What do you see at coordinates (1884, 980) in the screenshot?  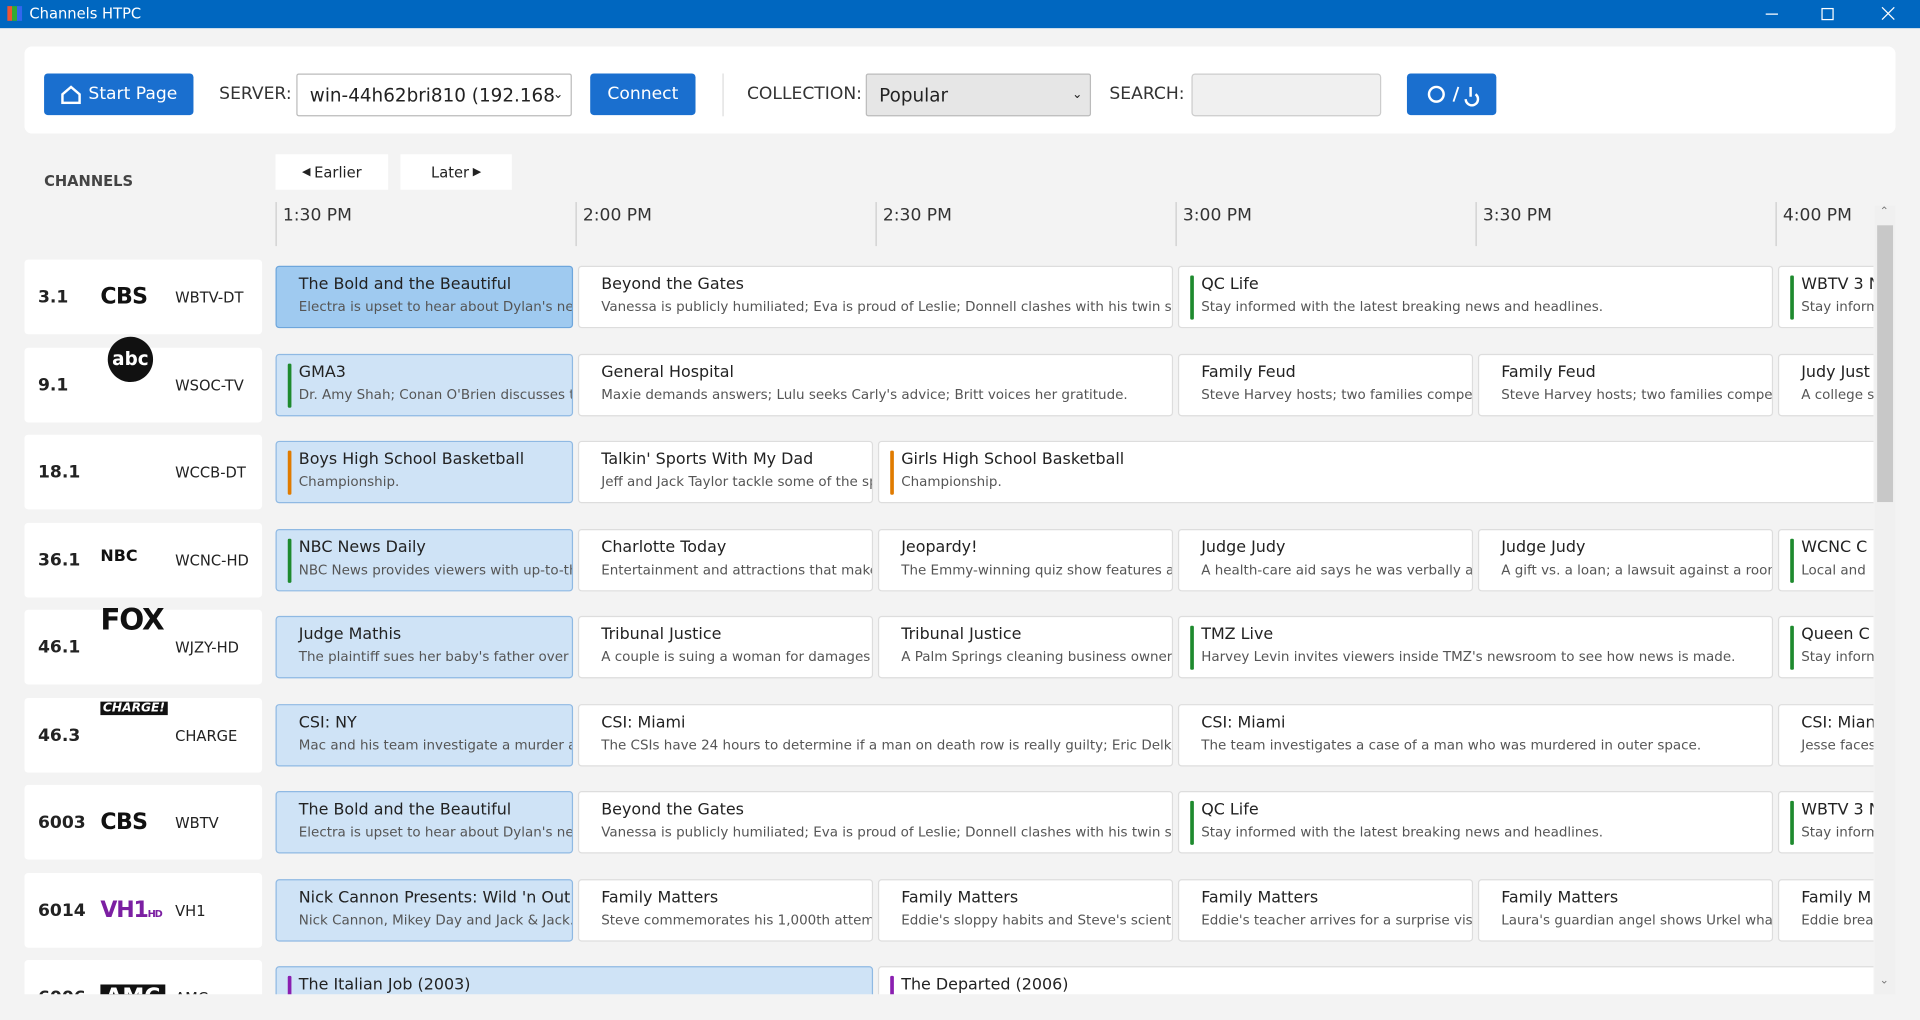 I see `scroll-down: ⌄` at bounding box center [1884, 980].